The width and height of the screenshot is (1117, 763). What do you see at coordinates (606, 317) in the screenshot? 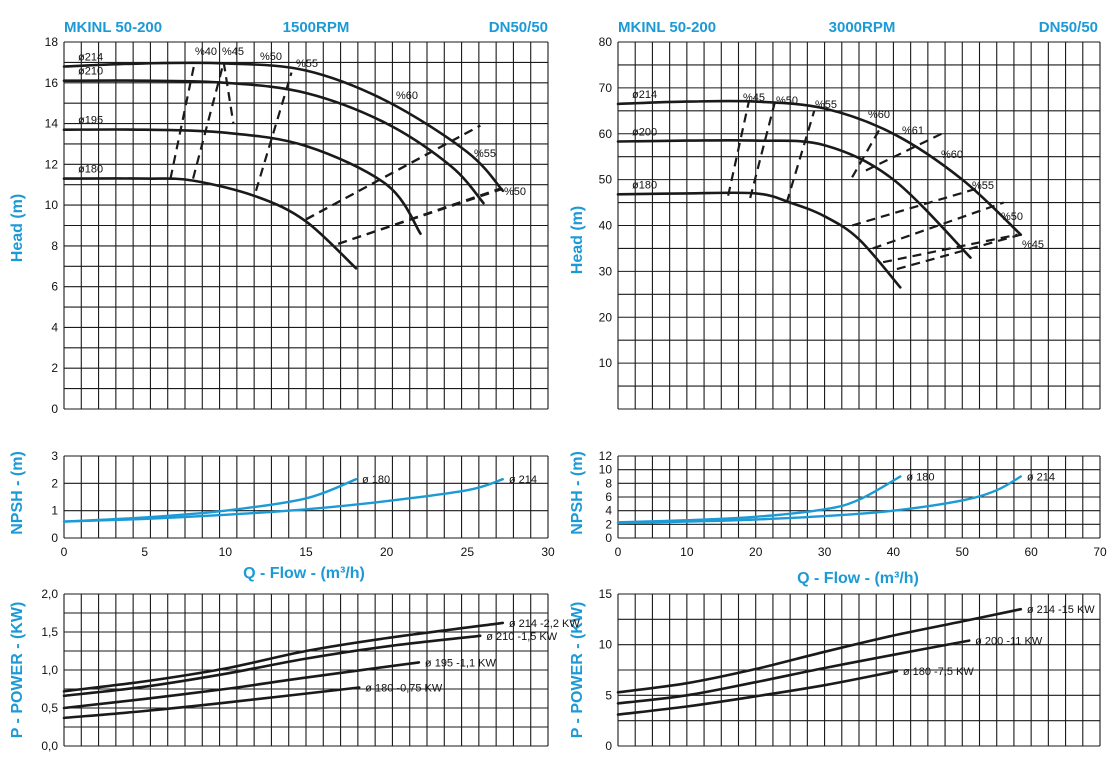
I see `head3000-ytick-label: 20` at bounding box center [606, 317].